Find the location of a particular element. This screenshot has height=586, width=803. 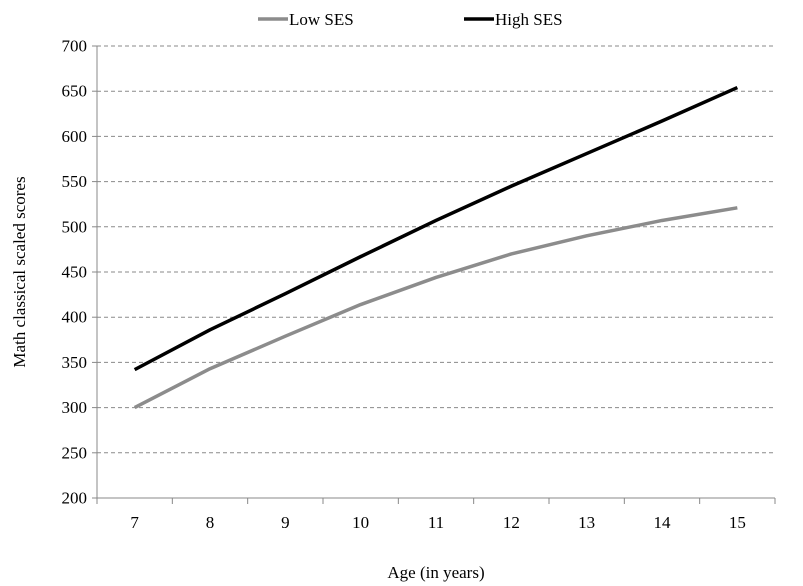

y-tick-label: 550 is located at coordinates (75, 181).